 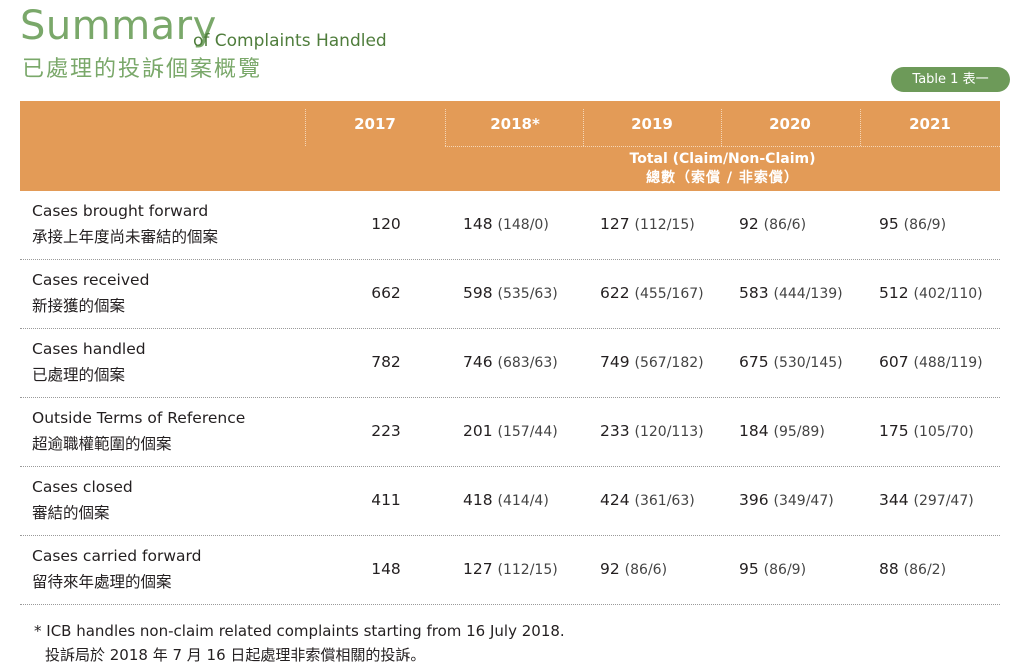 I want to click on cell-2021: 344 (297/47), so click(x=926, y=500).